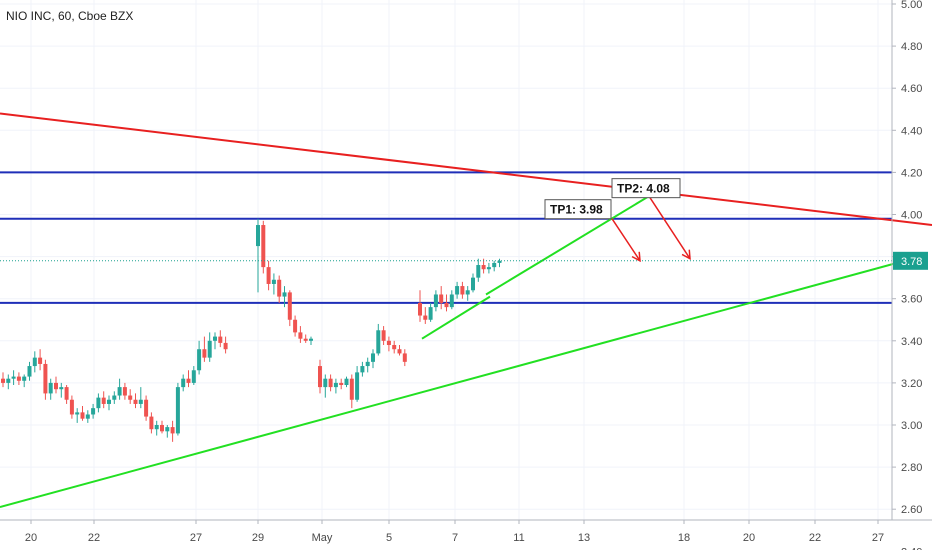 Image resolution: width=932 pixels, height=550 pixels. Describe the element at coordinates (911, 548) in the screenshot. I see `y-tick-label: 2.40` at that location.